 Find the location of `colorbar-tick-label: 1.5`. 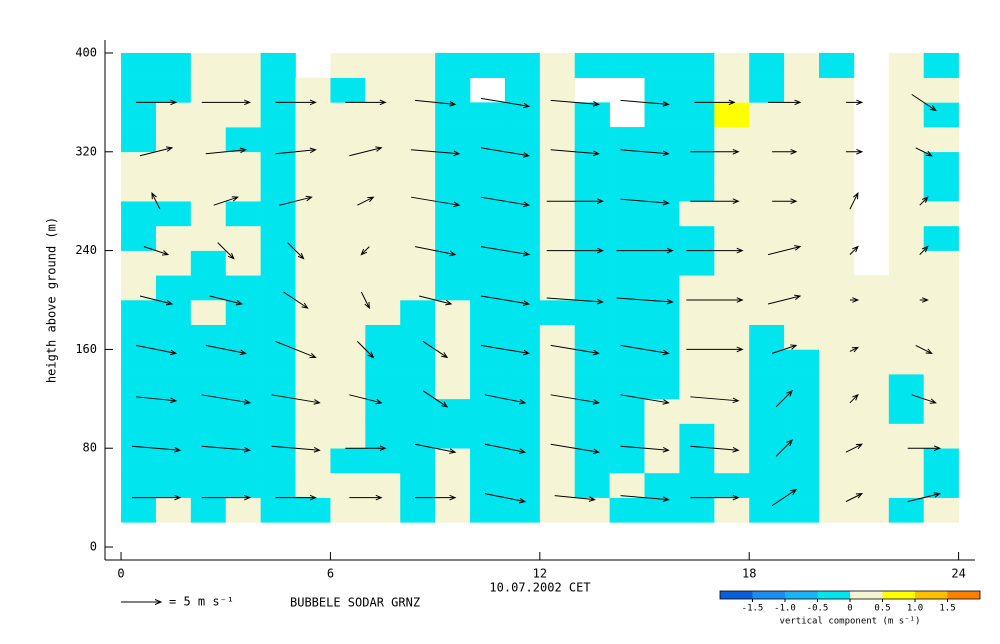

colorbar-tick-label: 1.5 is located at coordinates (947, 609).